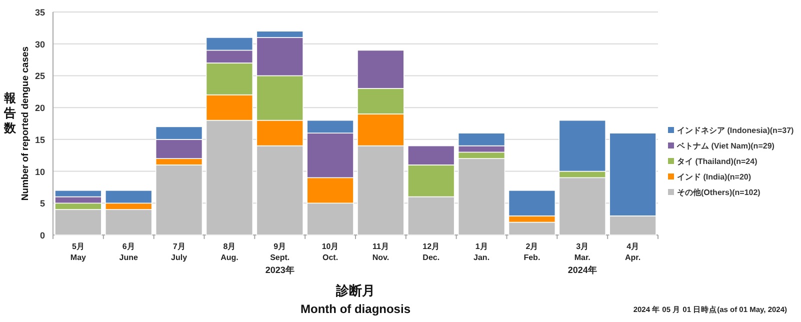 This screenshot has height=322, width=801. What do you see at coordinates (330, 252) in the screenshot?
I see `x-tick-label: 10月 Oct.` at bounding box center [330, 252].